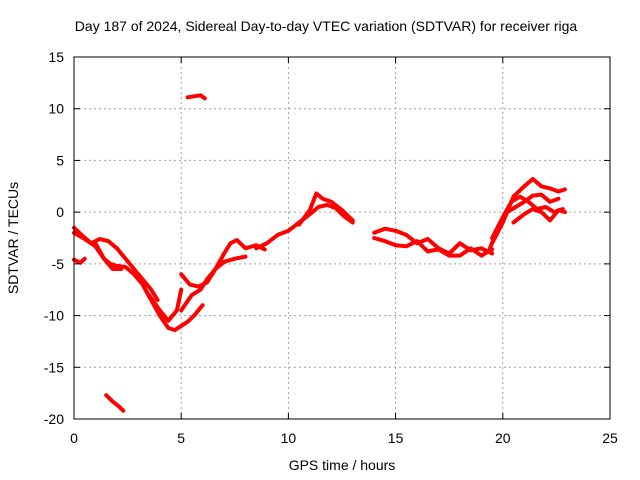 The image size is (640, 480). I want to click on y-tick-label: -10, so click(54, 316).